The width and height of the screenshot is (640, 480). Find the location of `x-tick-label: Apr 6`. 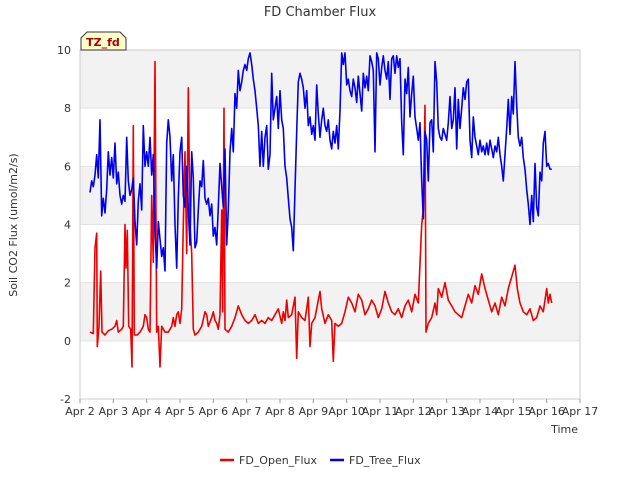

x-tick-label: Apr 6 is located at coordinates (214, 411).